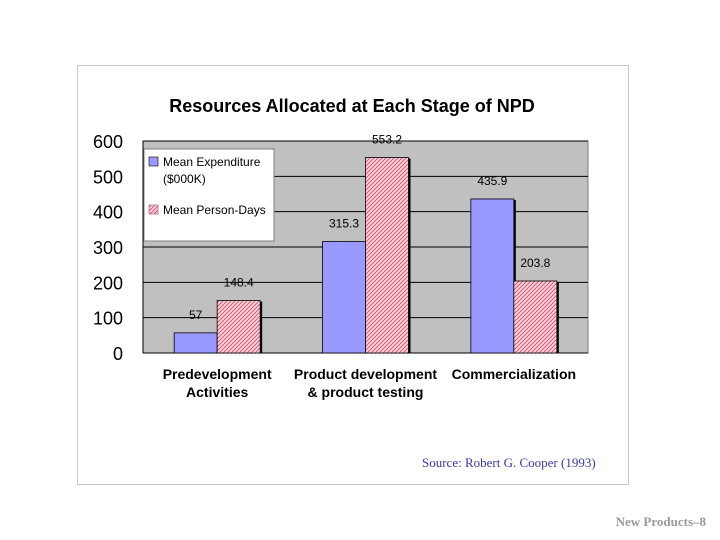 This screenshot has height=540, width=720. I want to click on category-label: & product testing, so click(366, 392).